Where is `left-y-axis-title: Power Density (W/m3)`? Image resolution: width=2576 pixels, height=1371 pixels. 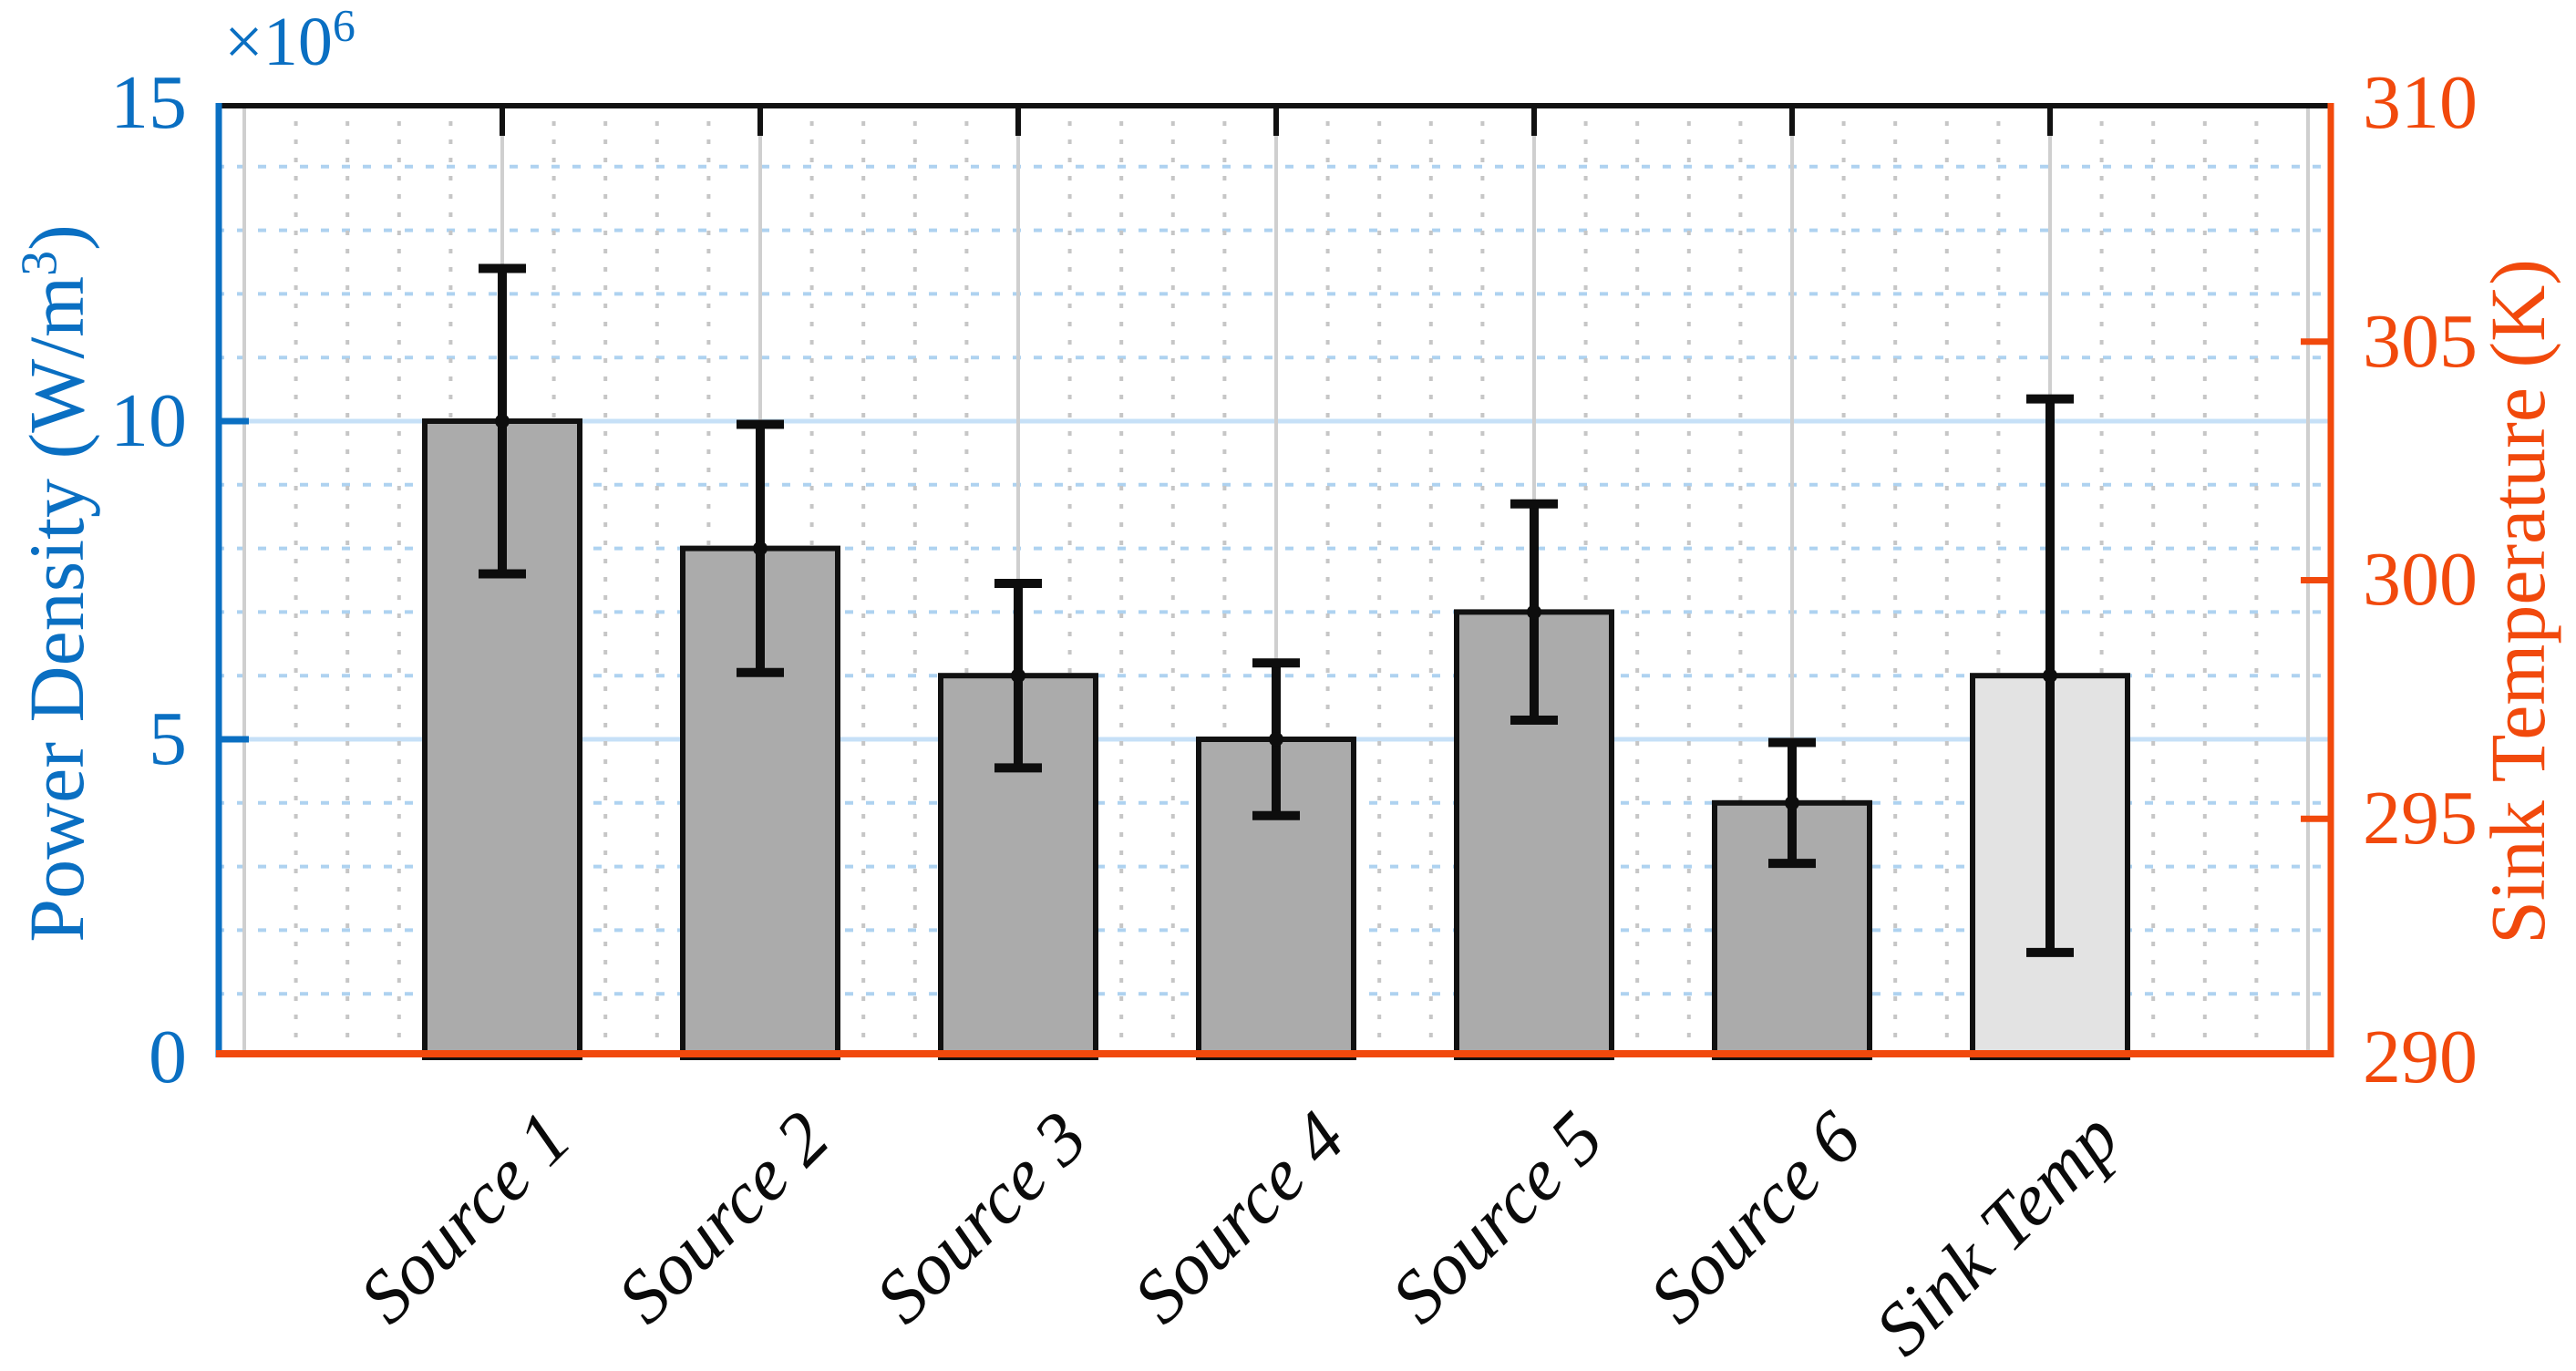
left-y-axis-title: Power Density (W/m3) is located at coordinates (56, 583).